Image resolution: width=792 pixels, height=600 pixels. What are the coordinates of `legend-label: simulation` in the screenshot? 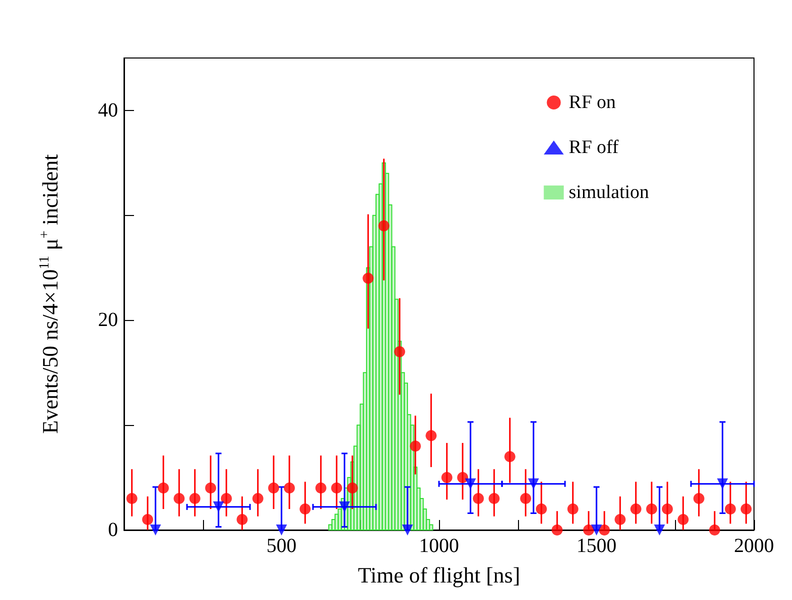 It's located at (609, 192).